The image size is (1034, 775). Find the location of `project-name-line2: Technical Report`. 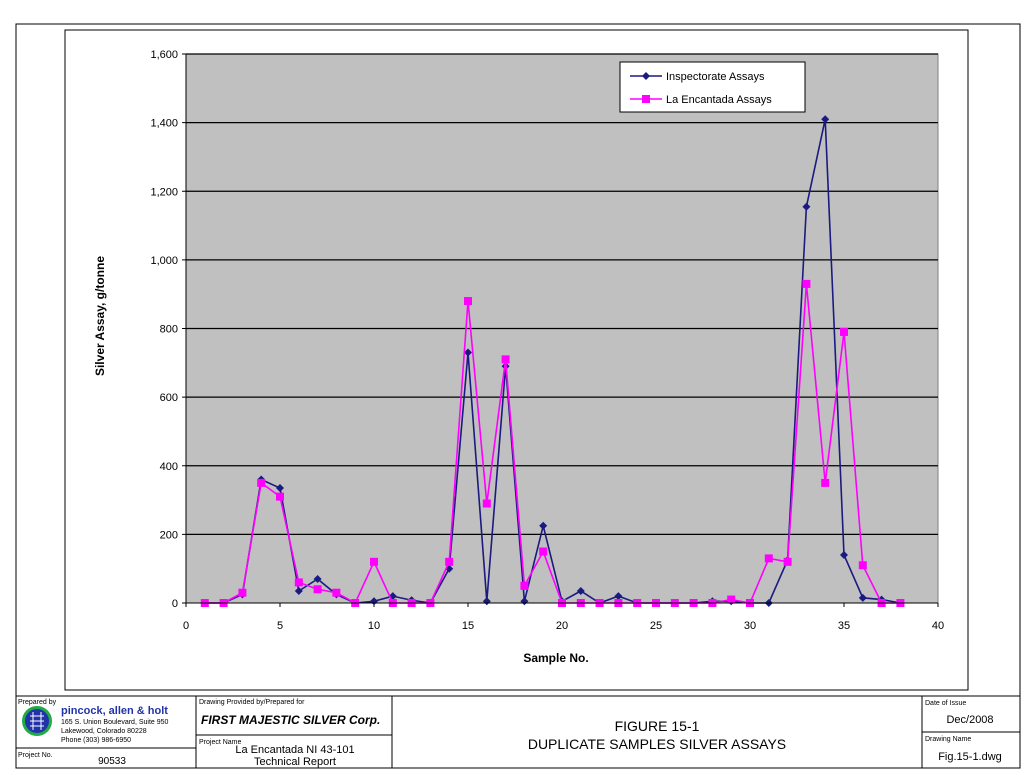

project-name-line2: Technical Report is located at coordinates (295, 762).